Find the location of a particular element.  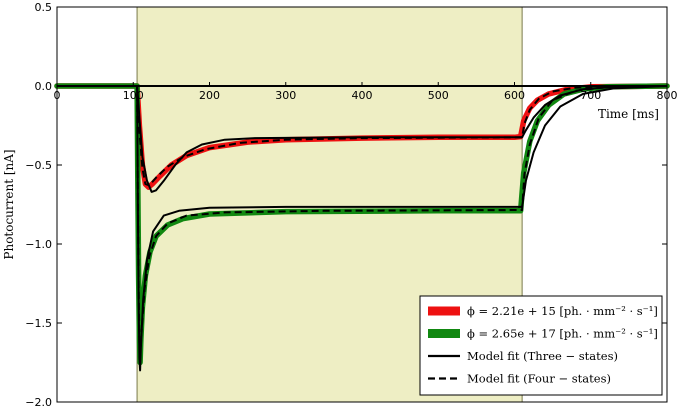

x-tick-label: 200 is located at coordinates (209, 95).